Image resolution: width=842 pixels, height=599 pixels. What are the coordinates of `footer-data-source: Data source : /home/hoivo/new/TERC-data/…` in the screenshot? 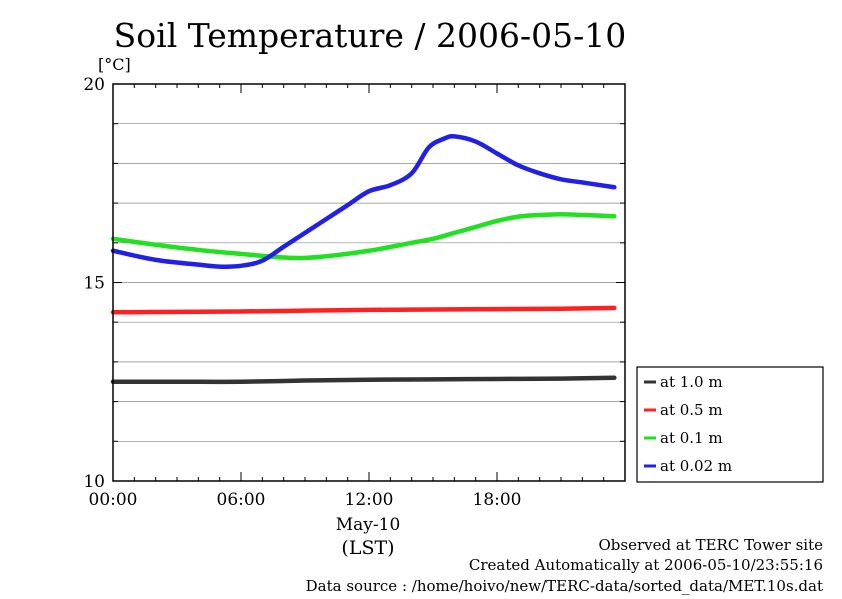 It's located at (564, 586).